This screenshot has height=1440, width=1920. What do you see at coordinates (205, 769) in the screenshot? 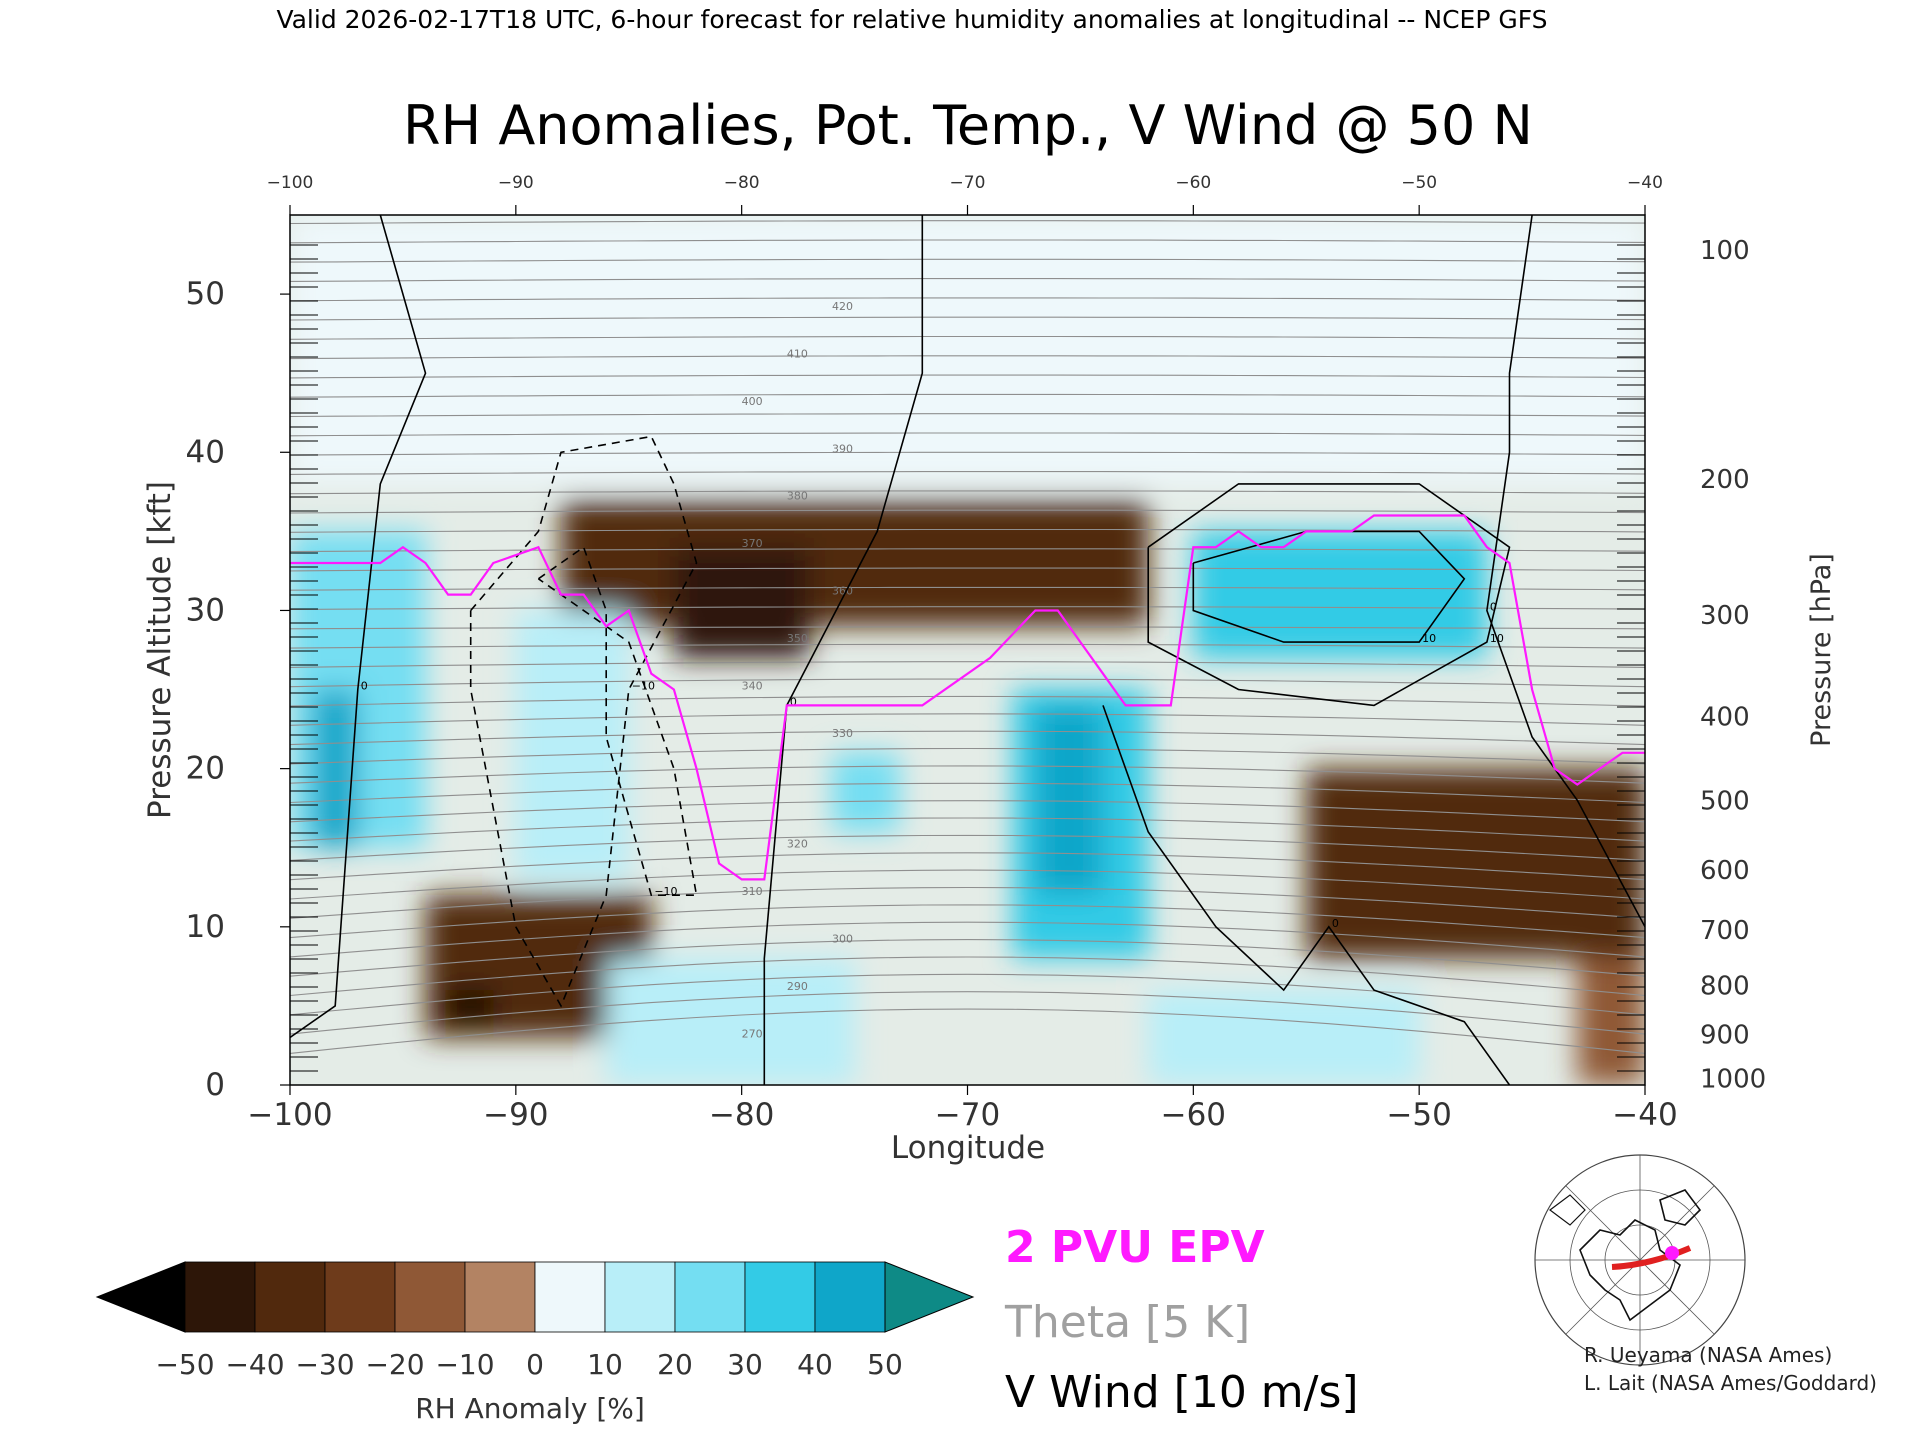
I see `y-tick-label-2: 20` at bounding box center [205, 769].